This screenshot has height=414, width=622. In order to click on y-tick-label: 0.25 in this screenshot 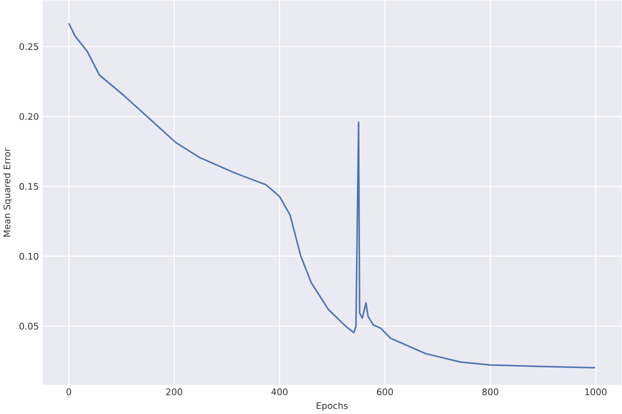, I will do `click(29, 46)`.